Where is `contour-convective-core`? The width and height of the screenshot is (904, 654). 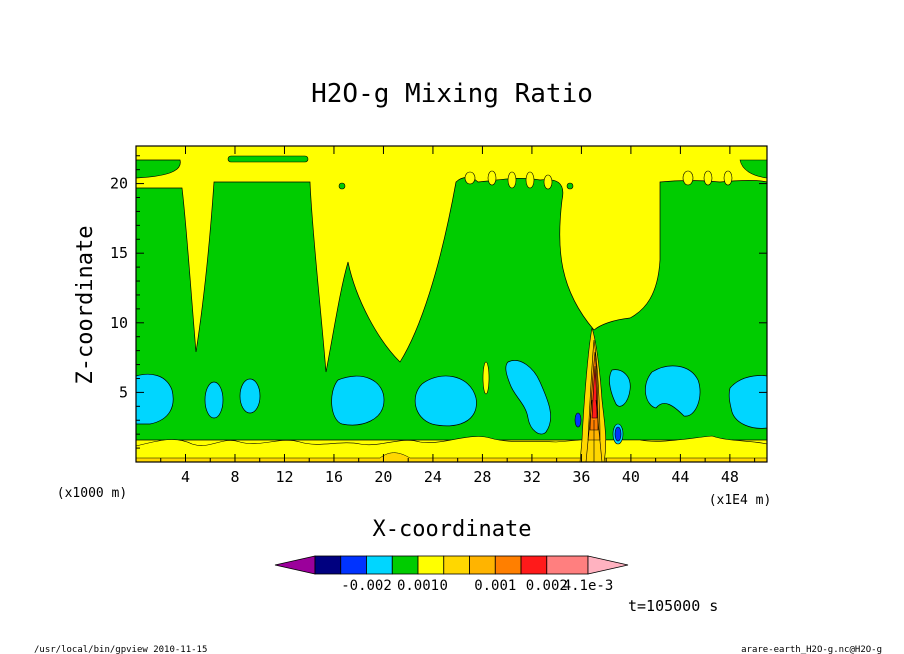
contour-convective-core is located at coordinates (599, 394).